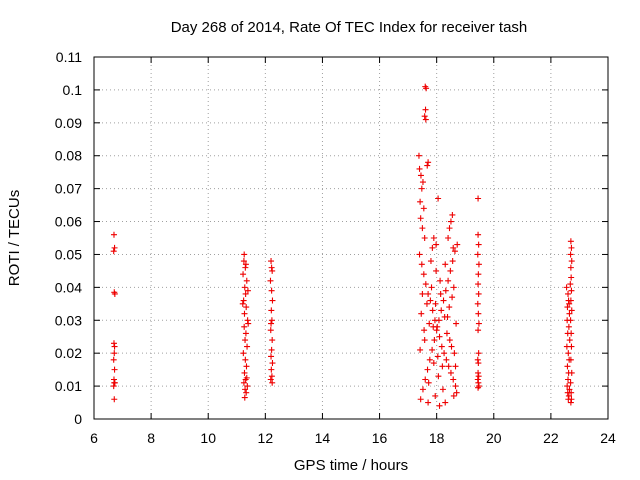  What do you see at coordinates (608, 438) in the screenshot?
I see `x-tick-label: 24` at bounding box center [608, 438].